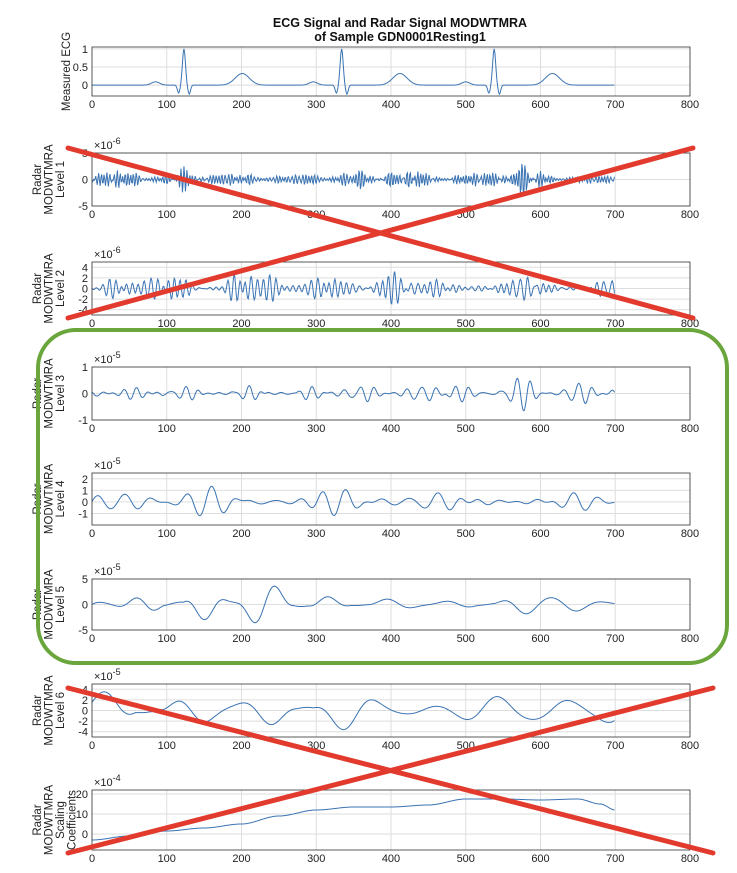 The width and height of the screenshot is (737, 873). I want to click on y-tick-label: 4, so click(85, 268).